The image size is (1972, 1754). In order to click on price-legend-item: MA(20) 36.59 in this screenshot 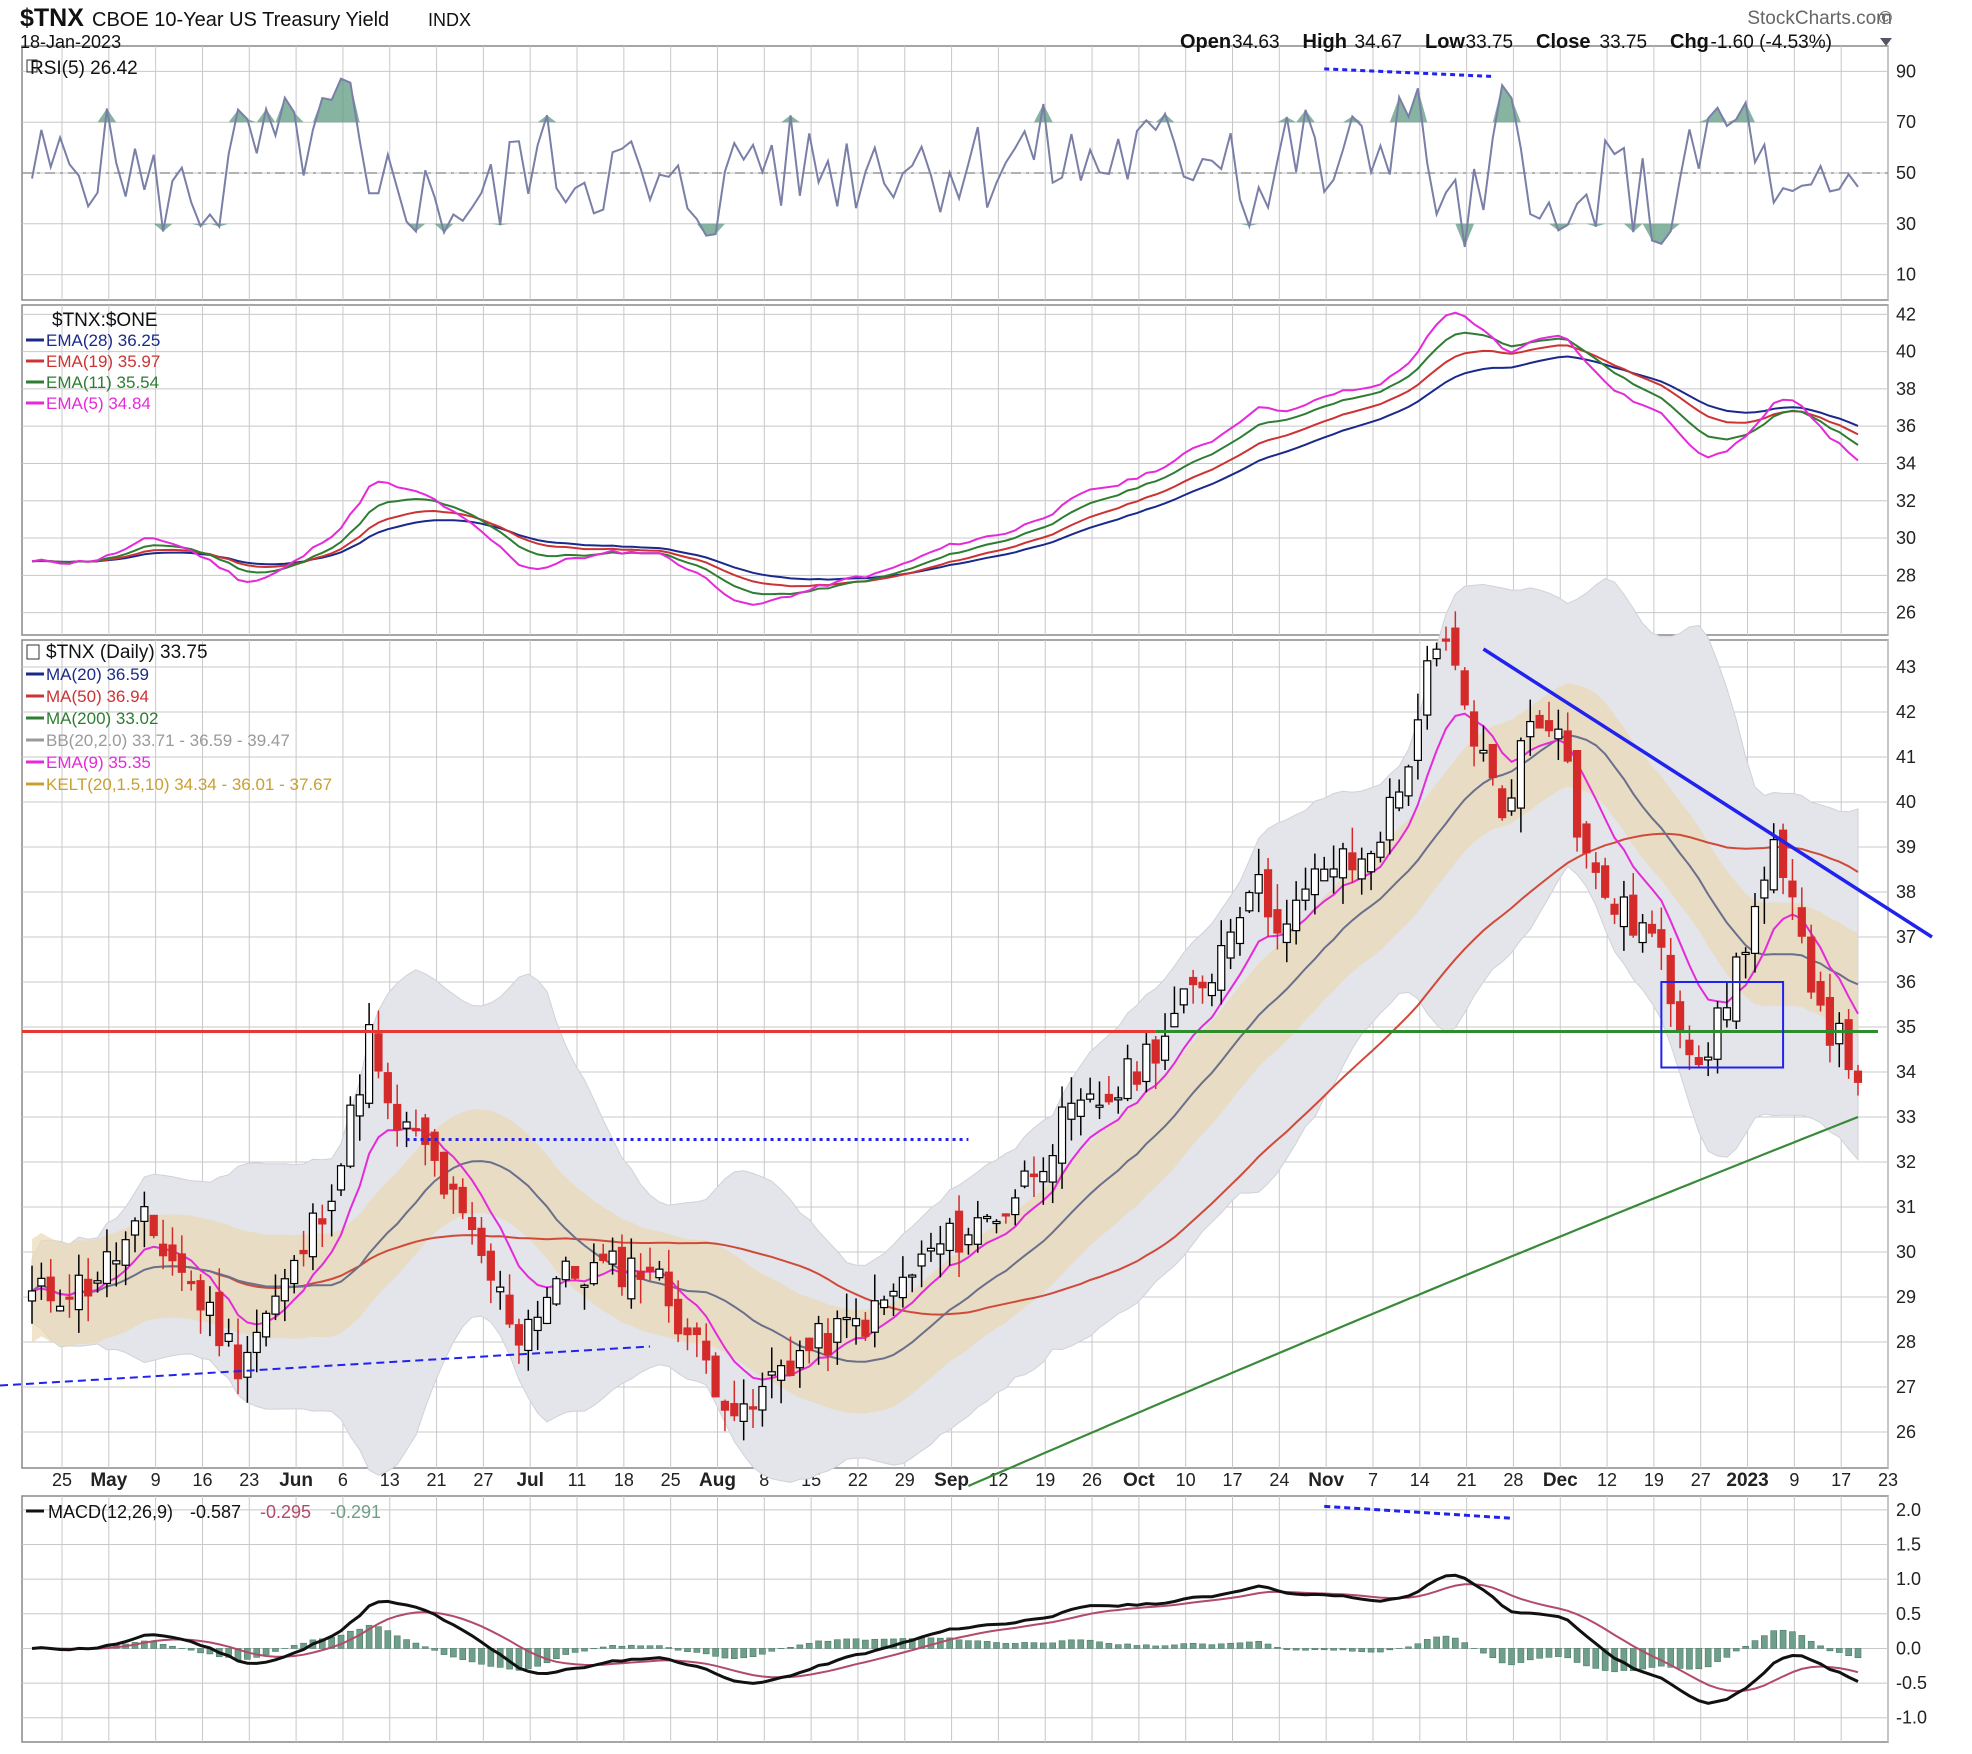, I will do `click(97, 674)`.